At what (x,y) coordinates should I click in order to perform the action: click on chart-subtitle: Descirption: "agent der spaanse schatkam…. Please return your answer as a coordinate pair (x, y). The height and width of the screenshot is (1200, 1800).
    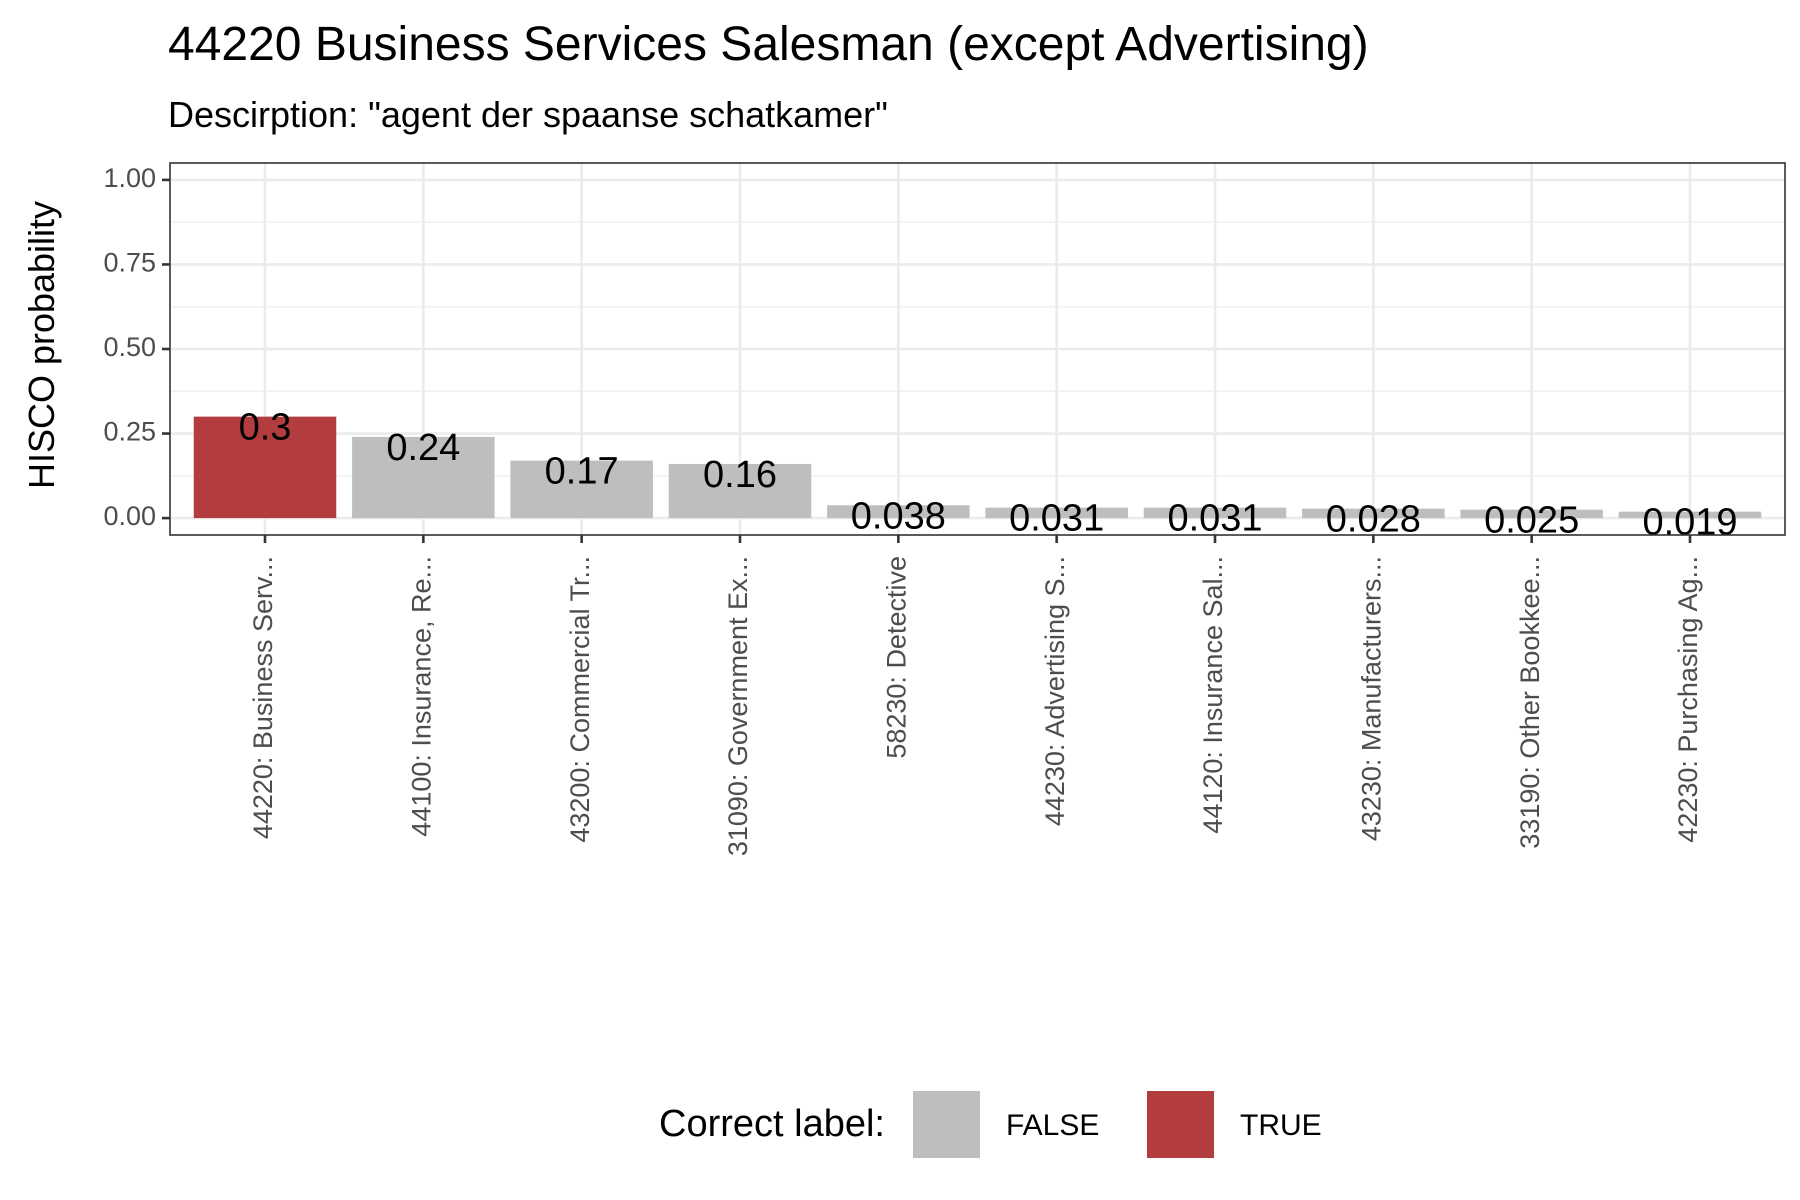
    Looking at the image, I should click on (528, 114).